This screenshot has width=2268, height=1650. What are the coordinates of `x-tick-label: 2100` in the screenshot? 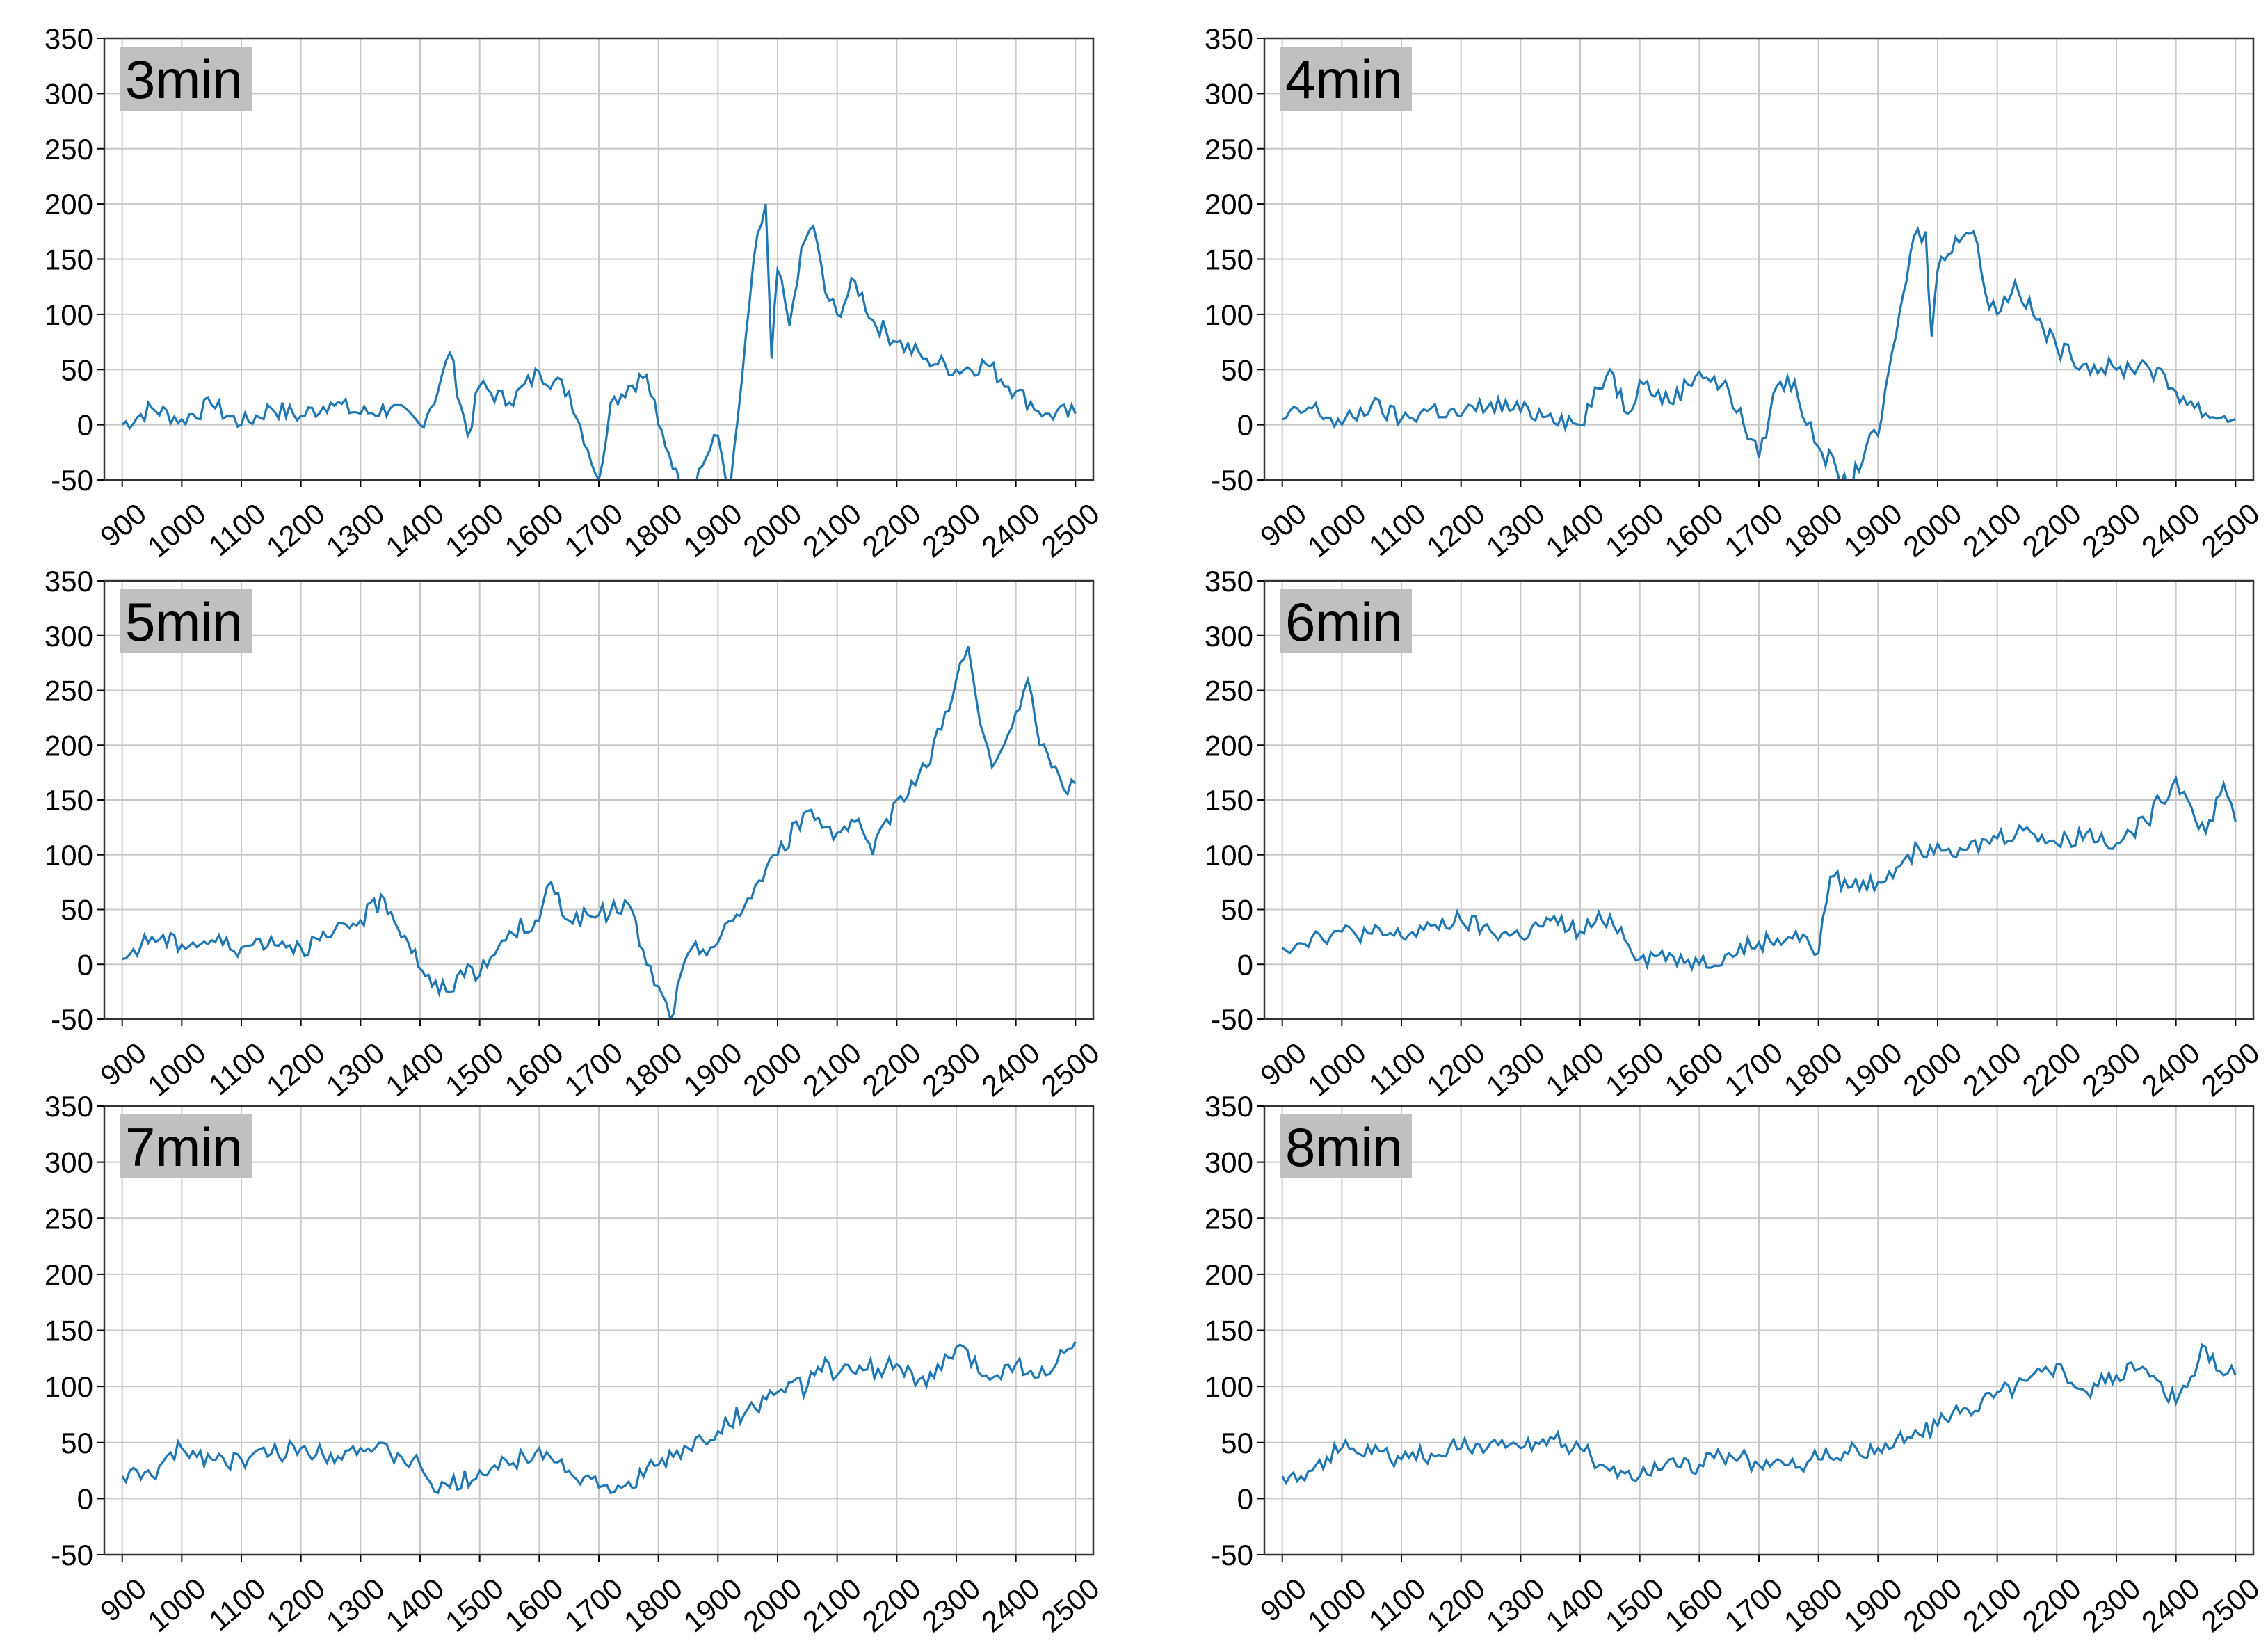 It's located at (831, 530).